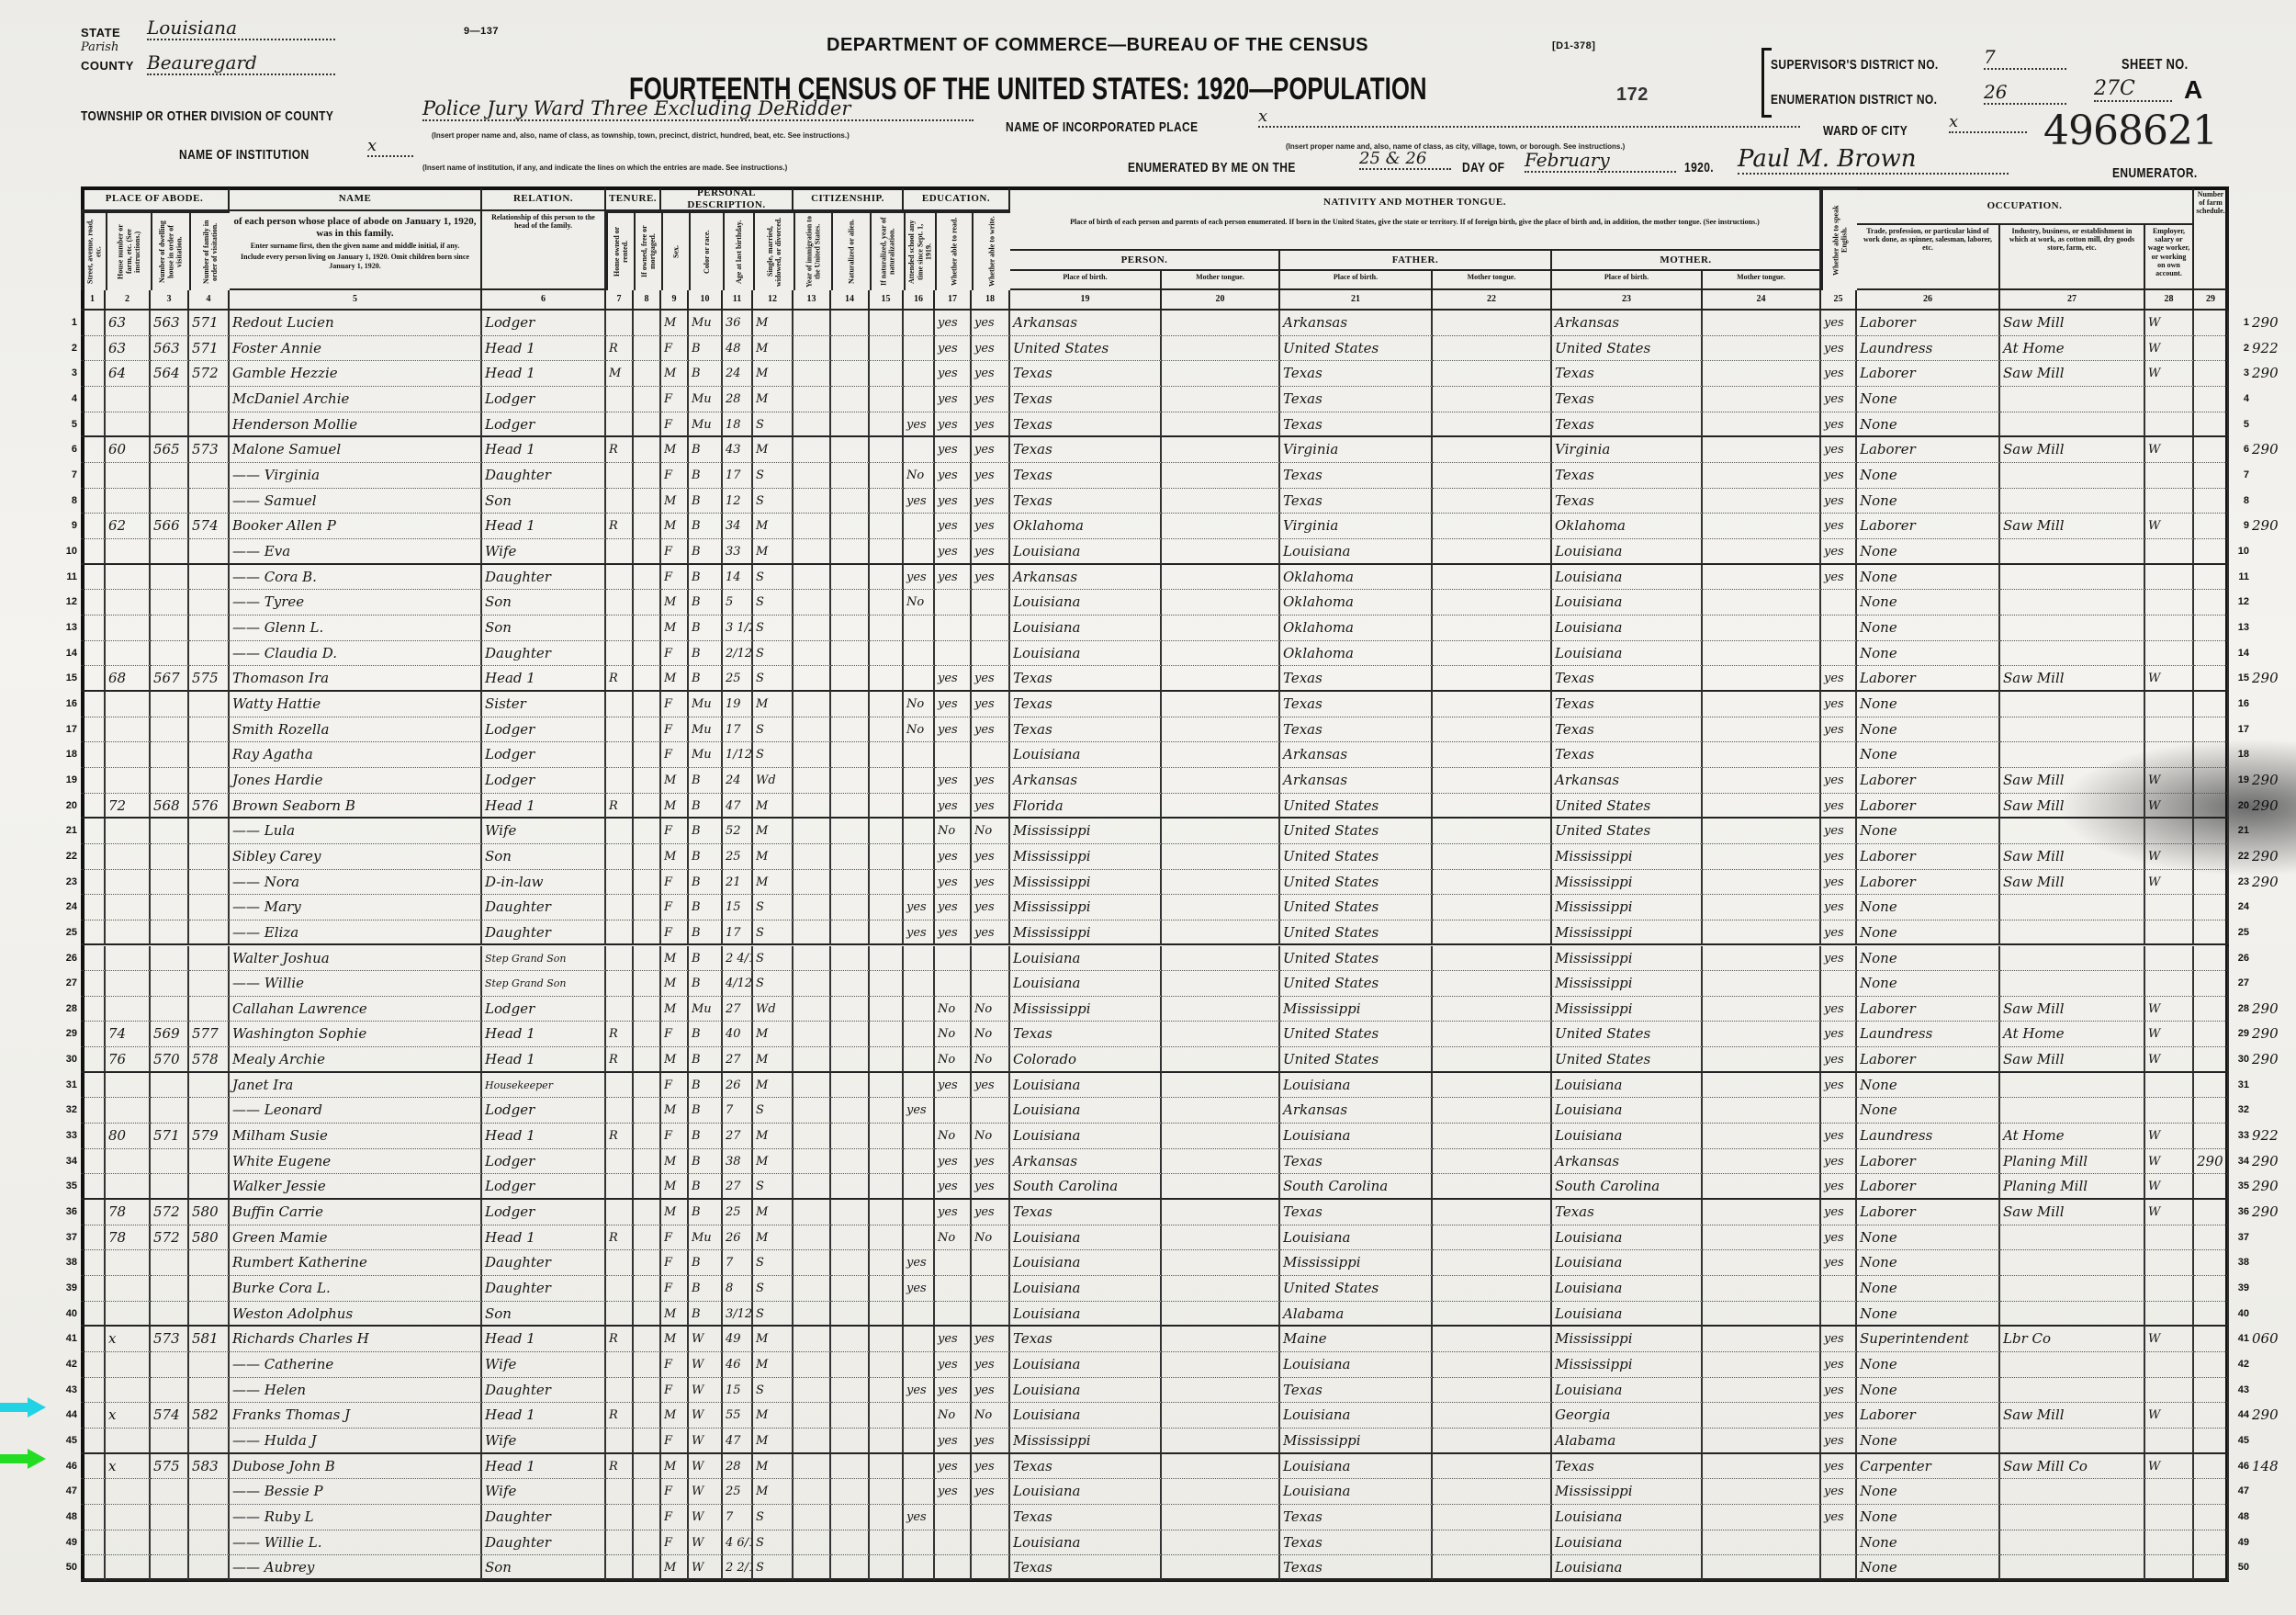 This screenshot has height=1615, width=2296. I want to click on cell-mother-birth: Texas, so click(1627, 704).